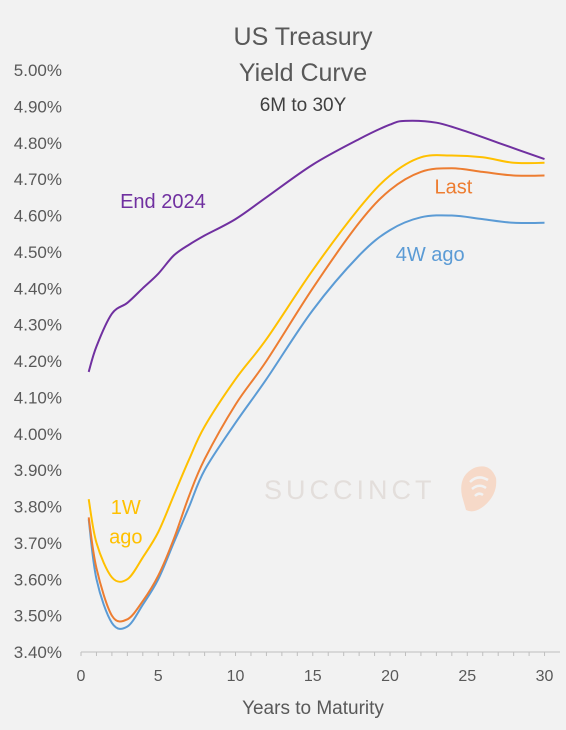  Describe the element at coordinates (453, 188) in the screenshot. I see `series-label-last: Last` at that location.